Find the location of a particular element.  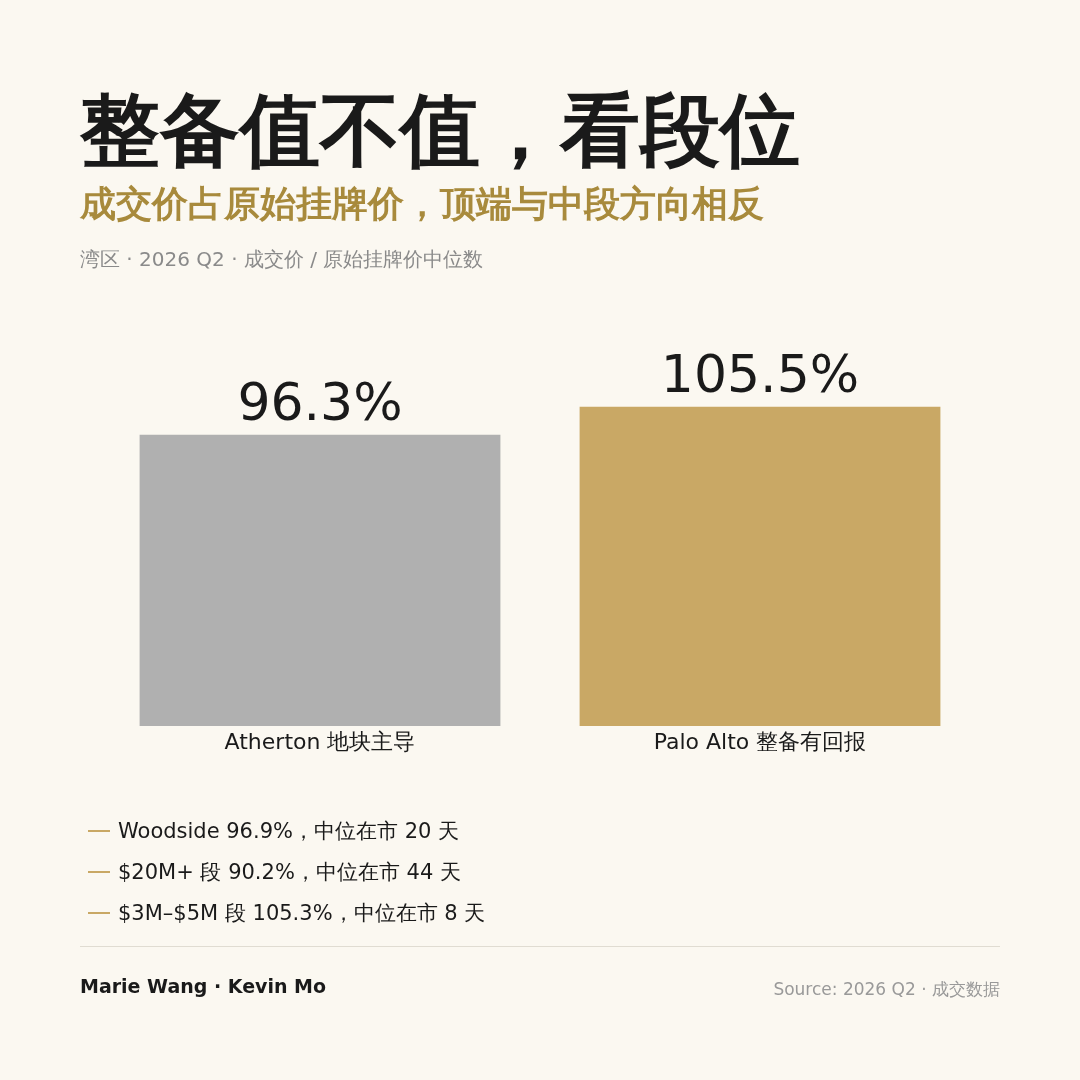

chart-title: 整备值不值，看段位 is located at coordinates (440, 130).